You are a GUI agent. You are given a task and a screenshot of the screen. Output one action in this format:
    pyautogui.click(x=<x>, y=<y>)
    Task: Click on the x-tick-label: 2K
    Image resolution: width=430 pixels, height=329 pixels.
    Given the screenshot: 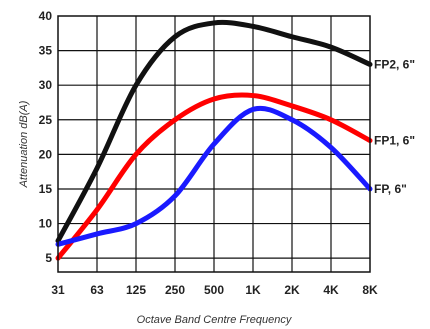 What is the action you would take?
    pyautogui.click(x=292, y=290)
    